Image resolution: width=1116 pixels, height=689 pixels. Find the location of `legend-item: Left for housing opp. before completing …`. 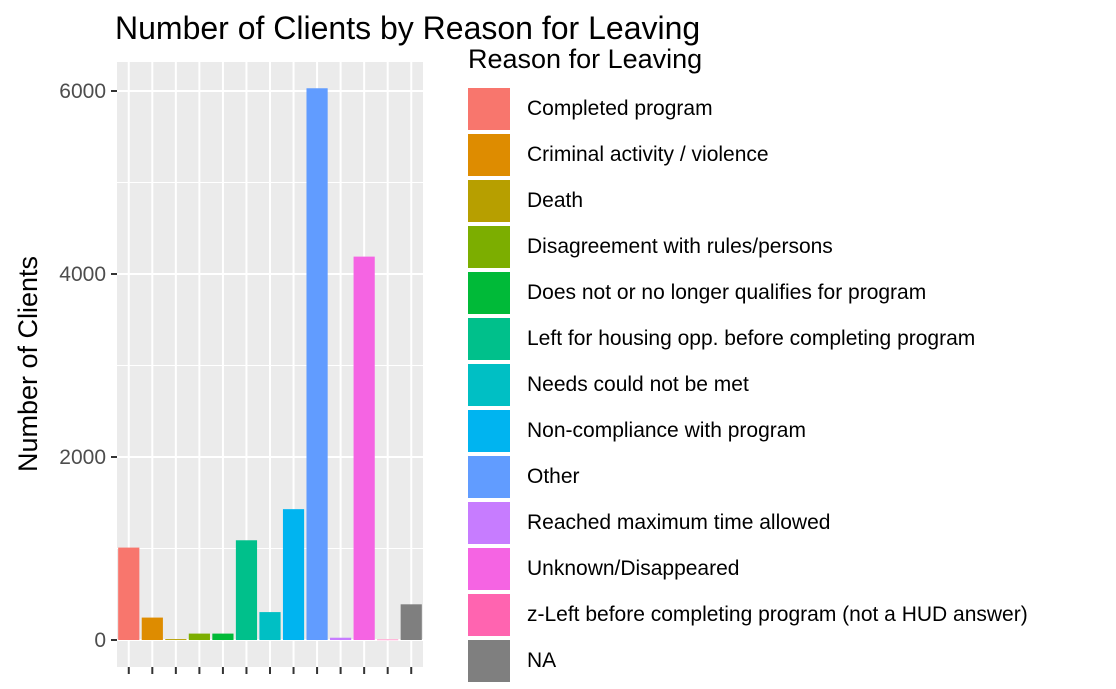

legend-item: Left for housing opp. before completing … is located at coordinates (748, 339).